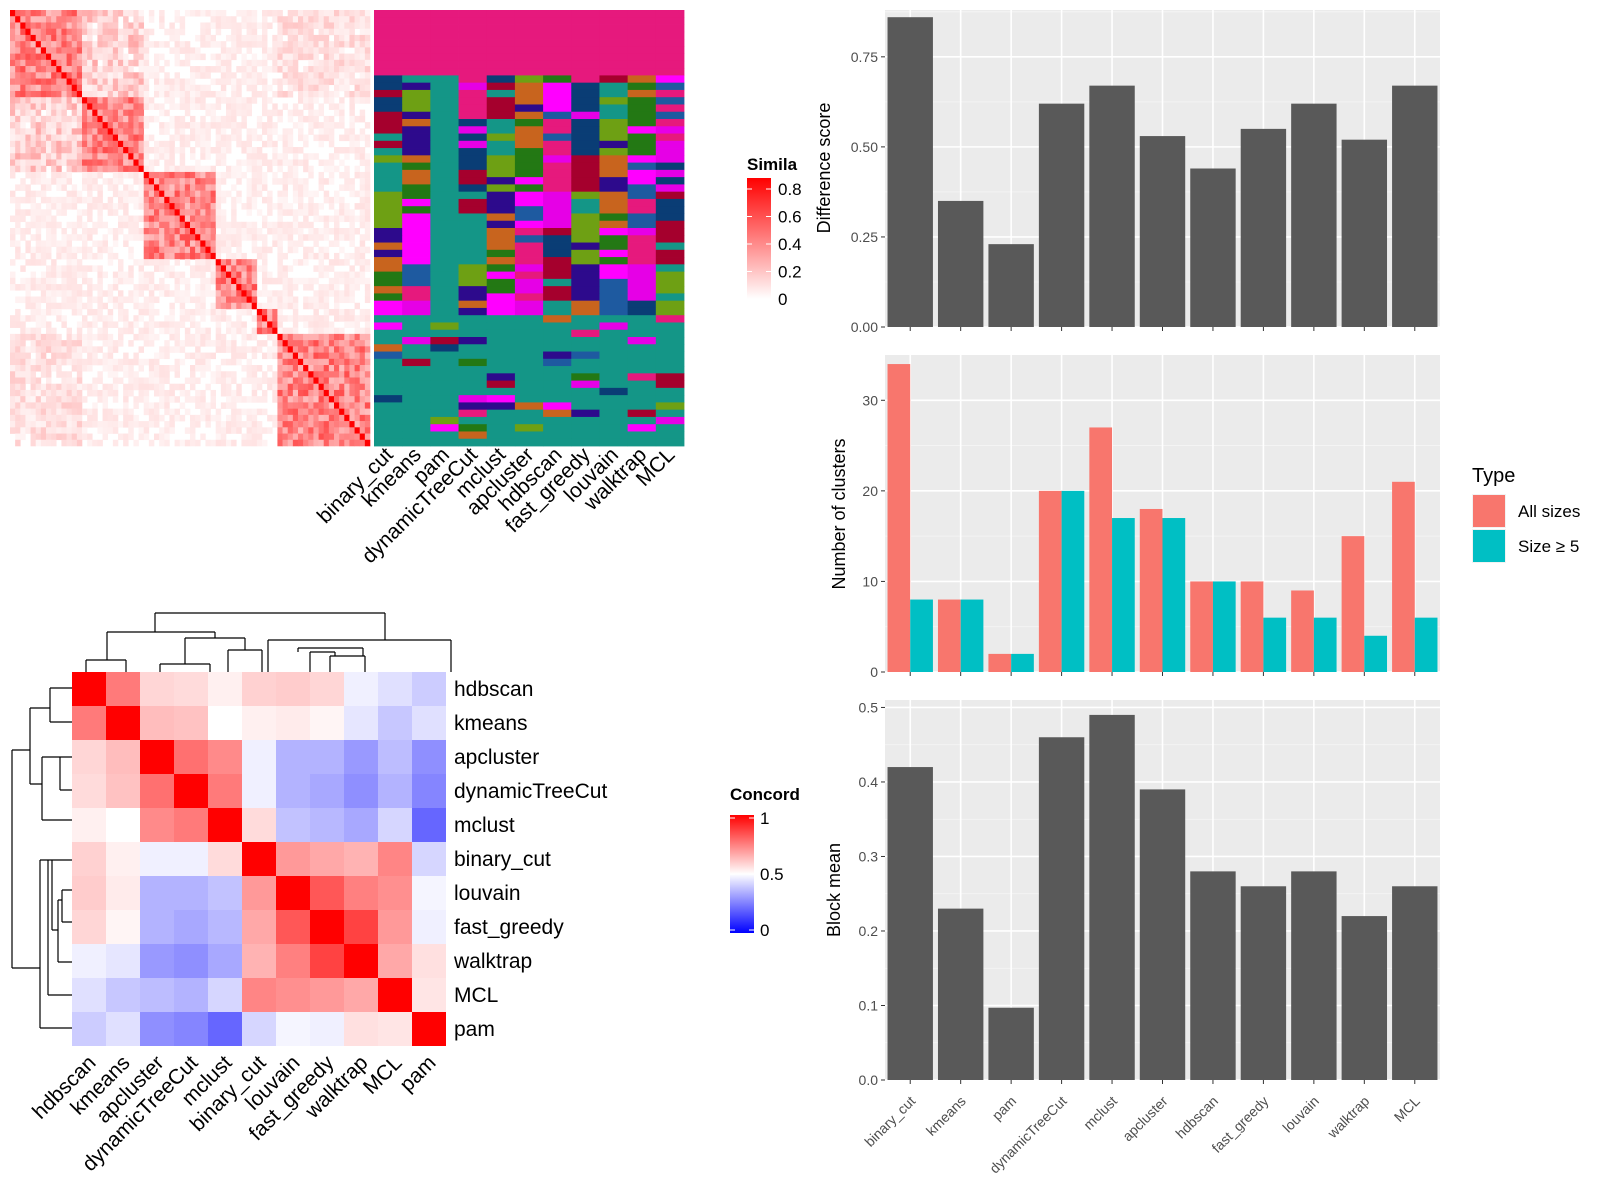 The height and width of the screenshot is (1200, 1600). What do you see at coordinates (1061, 215) in the screenshot?
I see `difference-score-bar` at bounding box center [1061, 215].